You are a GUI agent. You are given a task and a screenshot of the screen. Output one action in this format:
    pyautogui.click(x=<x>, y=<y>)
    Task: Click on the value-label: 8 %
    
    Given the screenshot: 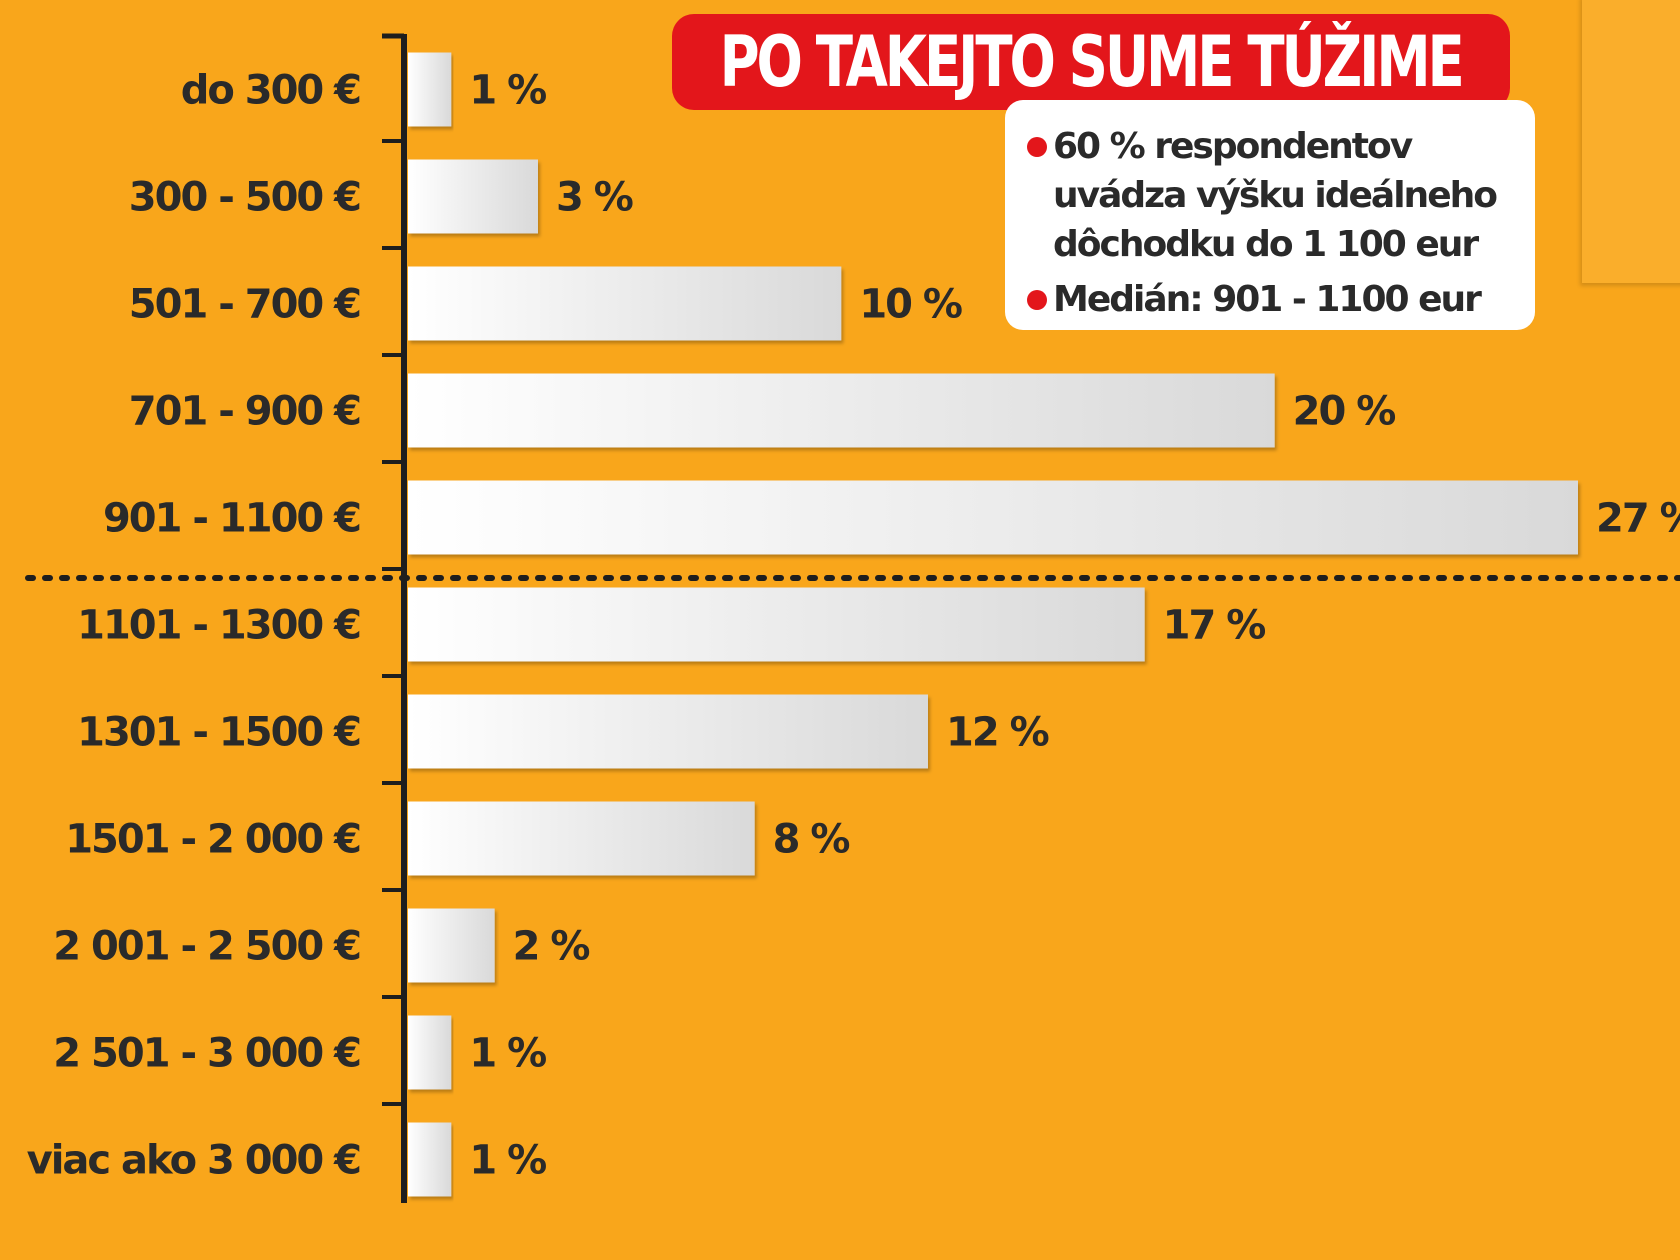 What is the action you would take?
    pyautogui.click(x=811, y=840)
    